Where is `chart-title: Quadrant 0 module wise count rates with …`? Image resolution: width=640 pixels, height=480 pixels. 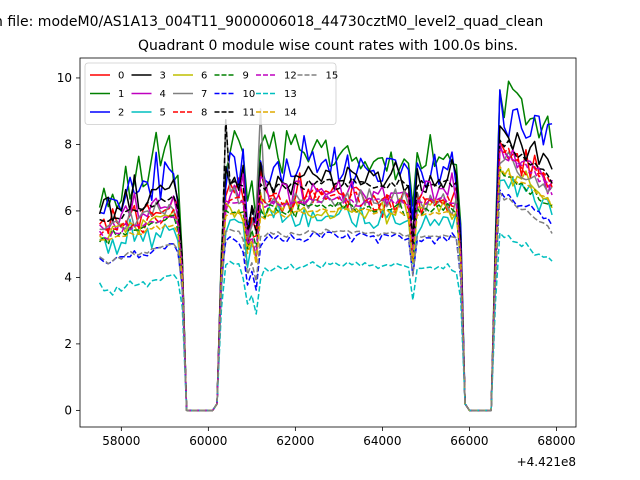 chart-title: Quadrant 0 module wise count rates with … is located at coordinates (328, 46).